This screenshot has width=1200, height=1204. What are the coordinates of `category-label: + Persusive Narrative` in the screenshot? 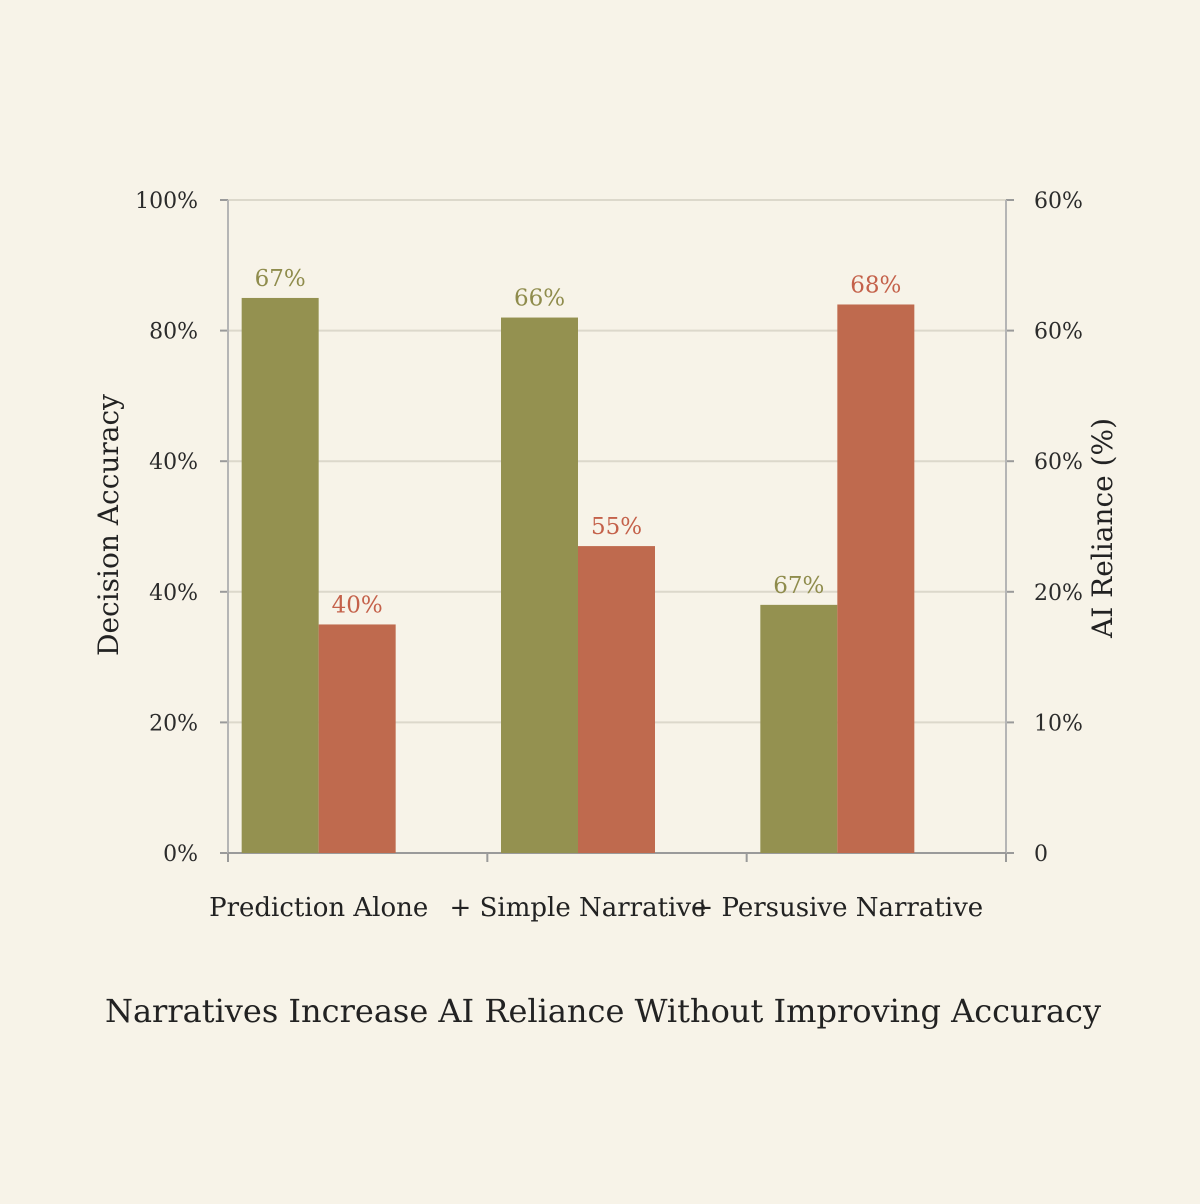 It's located at (837, 908).